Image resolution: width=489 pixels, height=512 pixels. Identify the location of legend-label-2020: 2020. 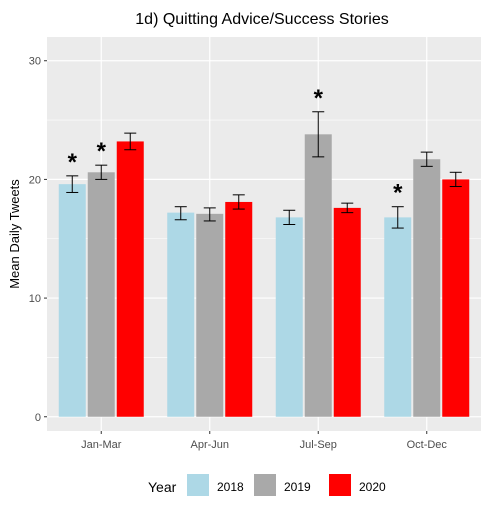
(372, 487).